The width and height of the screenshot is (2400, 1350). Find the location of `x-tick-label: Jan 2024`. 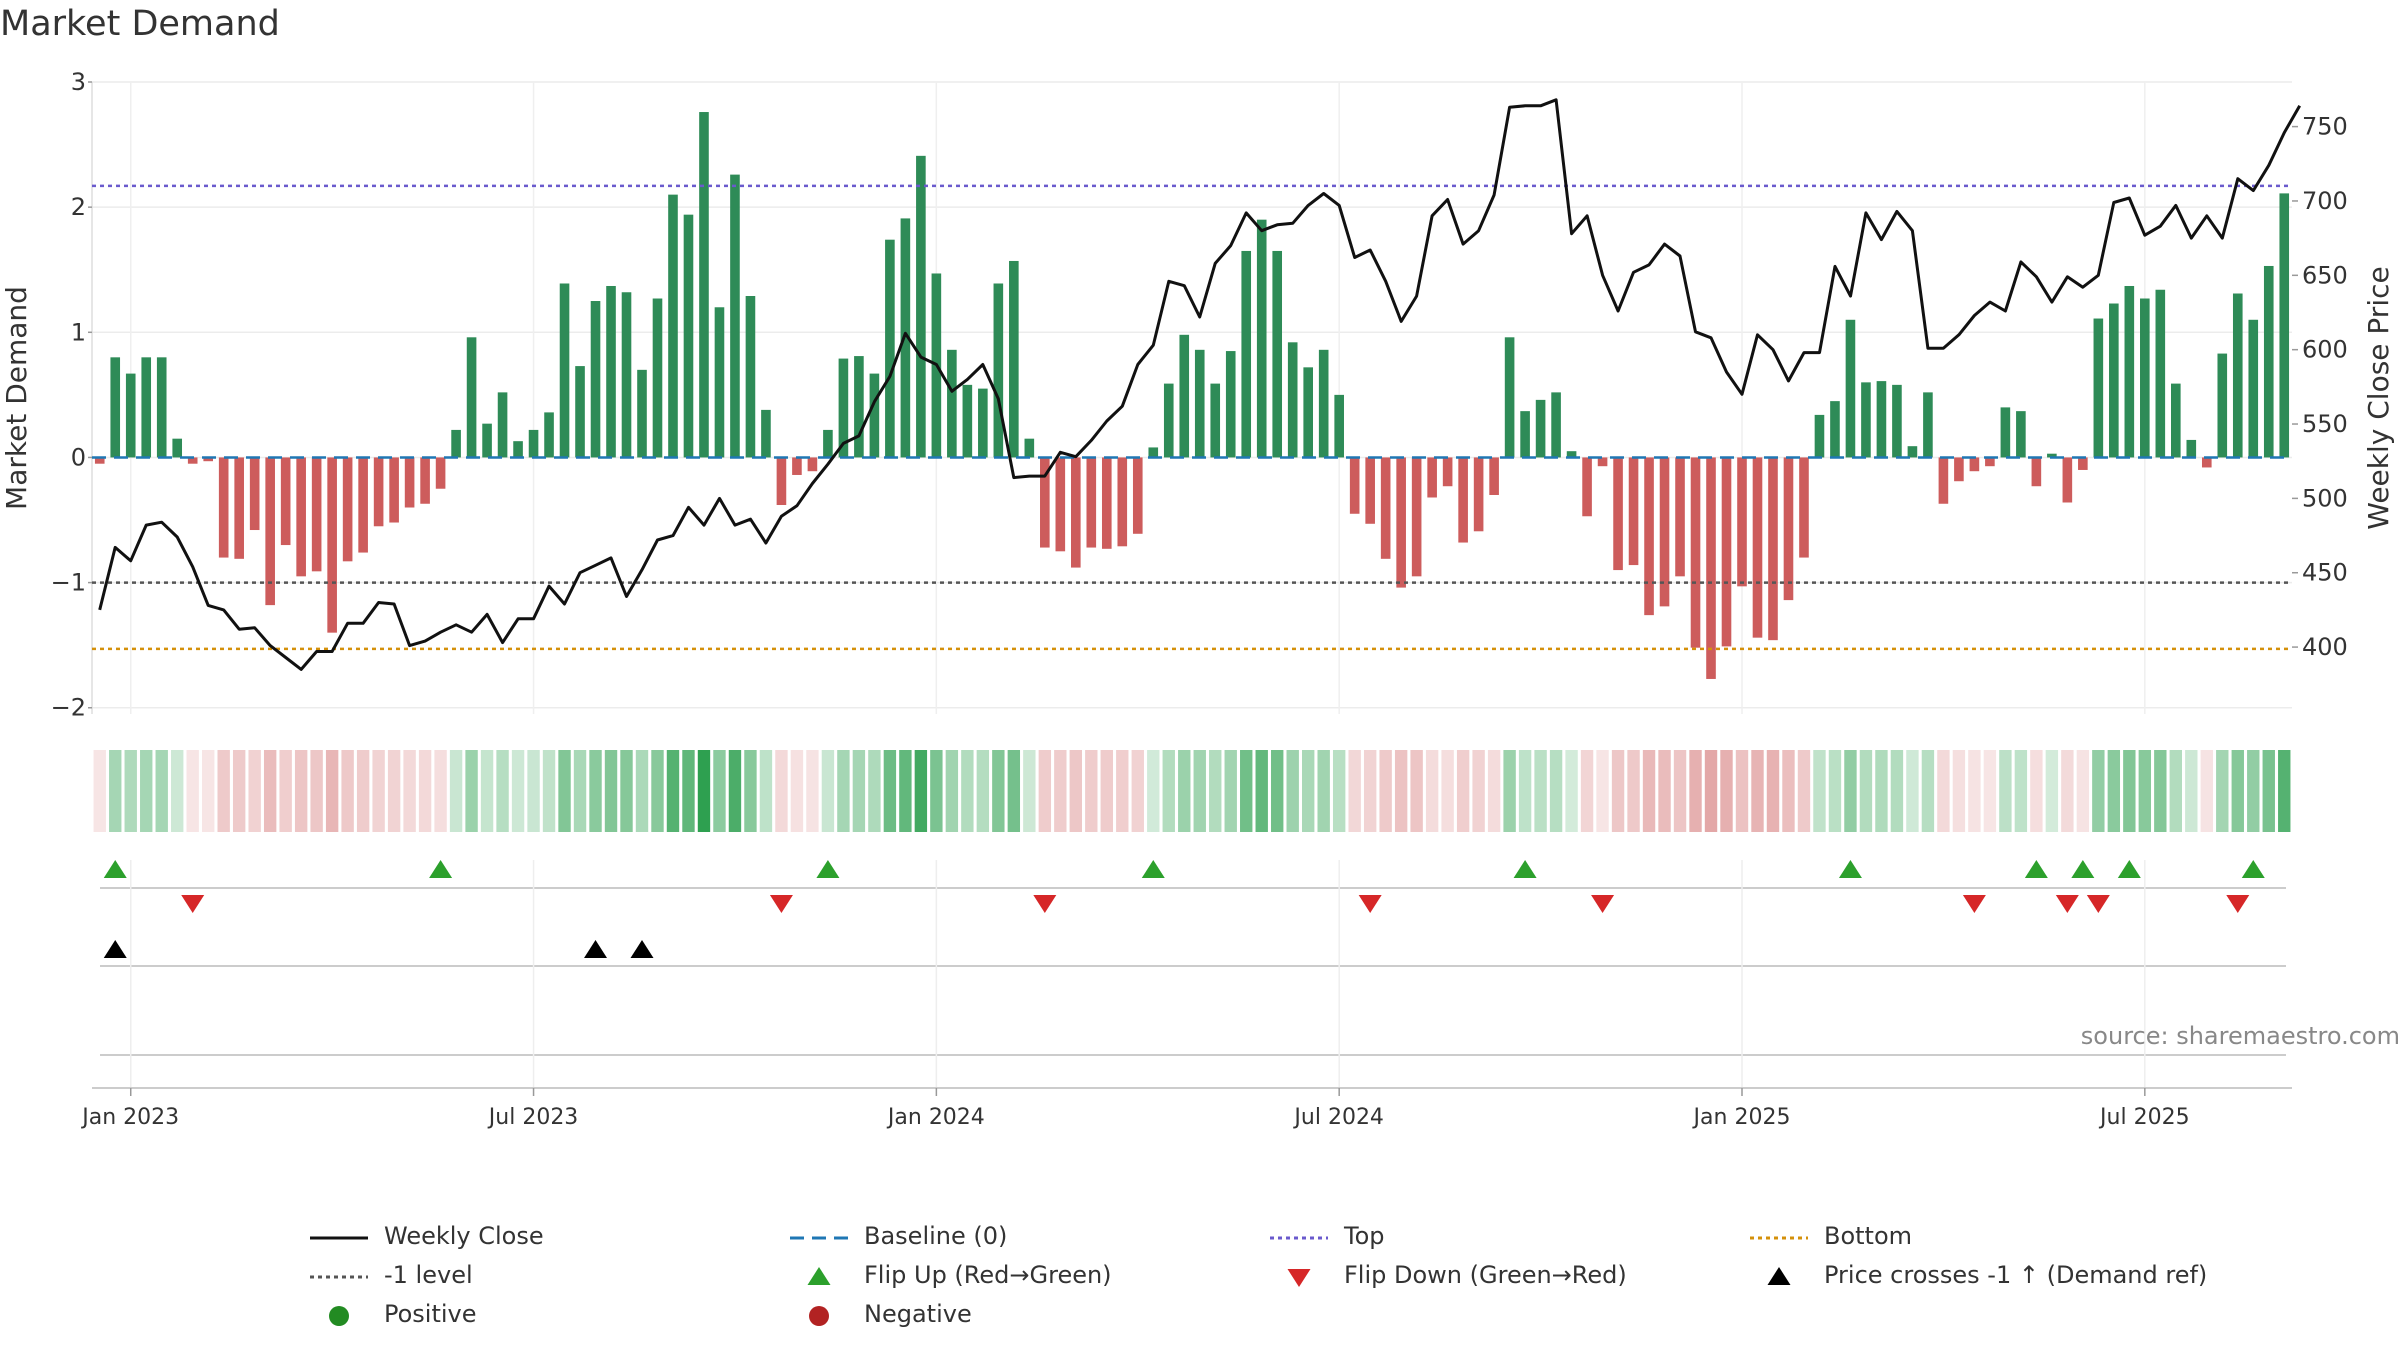

x-tick-label: Jan 2024 is located at coordinates (935, 1117).